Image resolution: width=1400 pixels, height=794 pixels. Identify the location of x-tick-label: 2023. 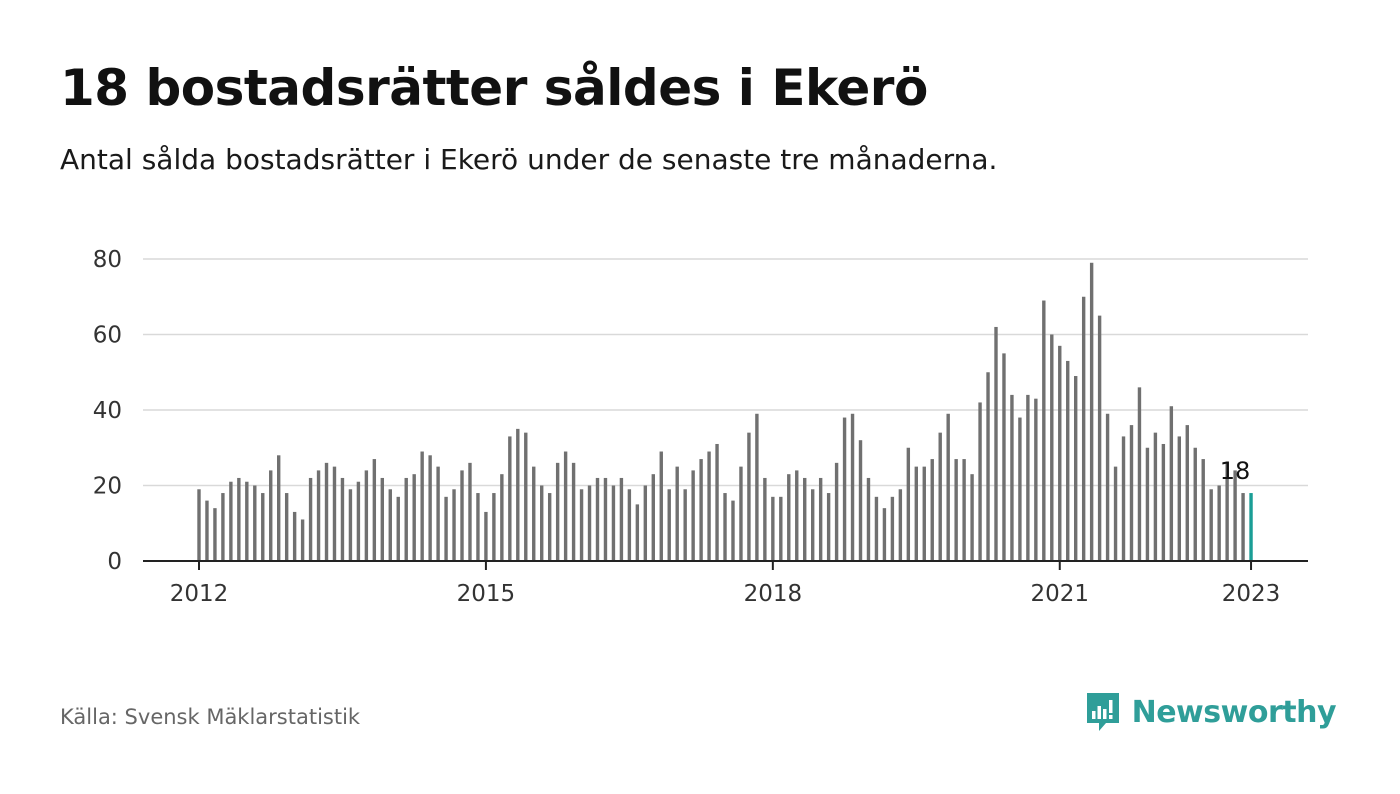
(1251, 594).